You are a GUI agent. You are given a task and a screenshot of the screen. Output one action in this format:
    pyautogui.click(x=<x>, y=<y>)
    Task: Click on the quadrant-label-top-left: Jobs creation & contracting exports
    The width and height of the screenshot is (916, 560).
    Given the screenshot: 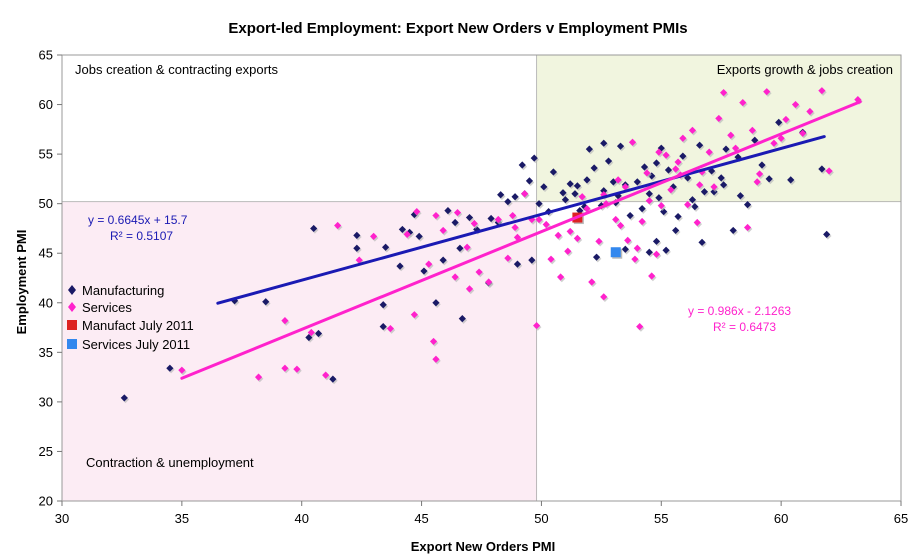 What is the action you would take?
    pyautogui.click(x=177, y=69)
    